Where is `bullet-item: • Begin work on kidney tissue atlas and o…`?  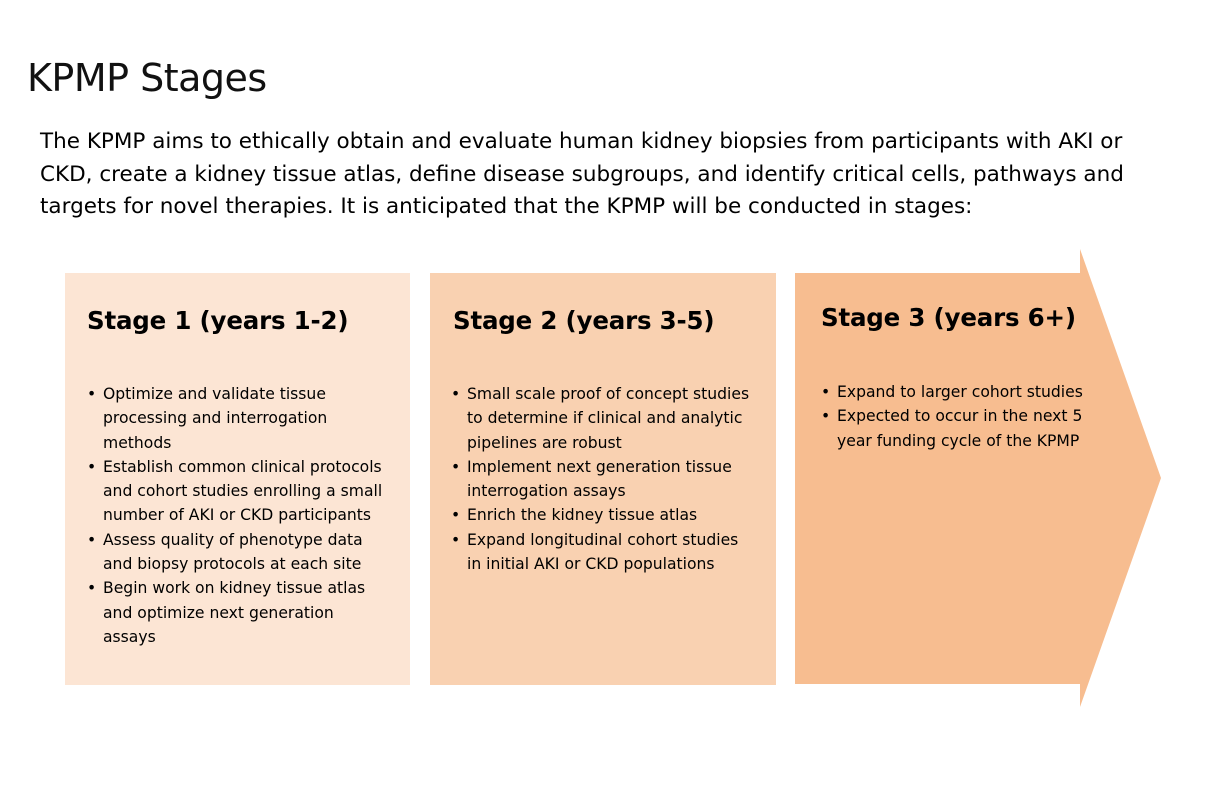
bullet-item: • Begin work on kidney tissue atlas and o… is located at coordinates (237, 612).